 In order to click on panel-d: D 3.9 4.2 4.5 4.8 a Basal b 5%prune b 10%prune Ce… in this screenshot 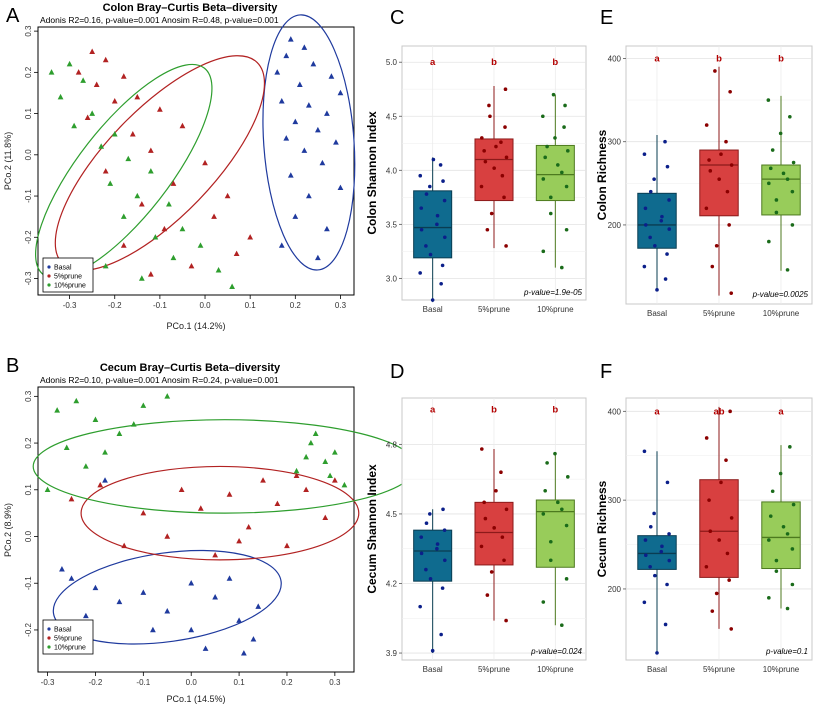, I will do `click(476, 517)`.